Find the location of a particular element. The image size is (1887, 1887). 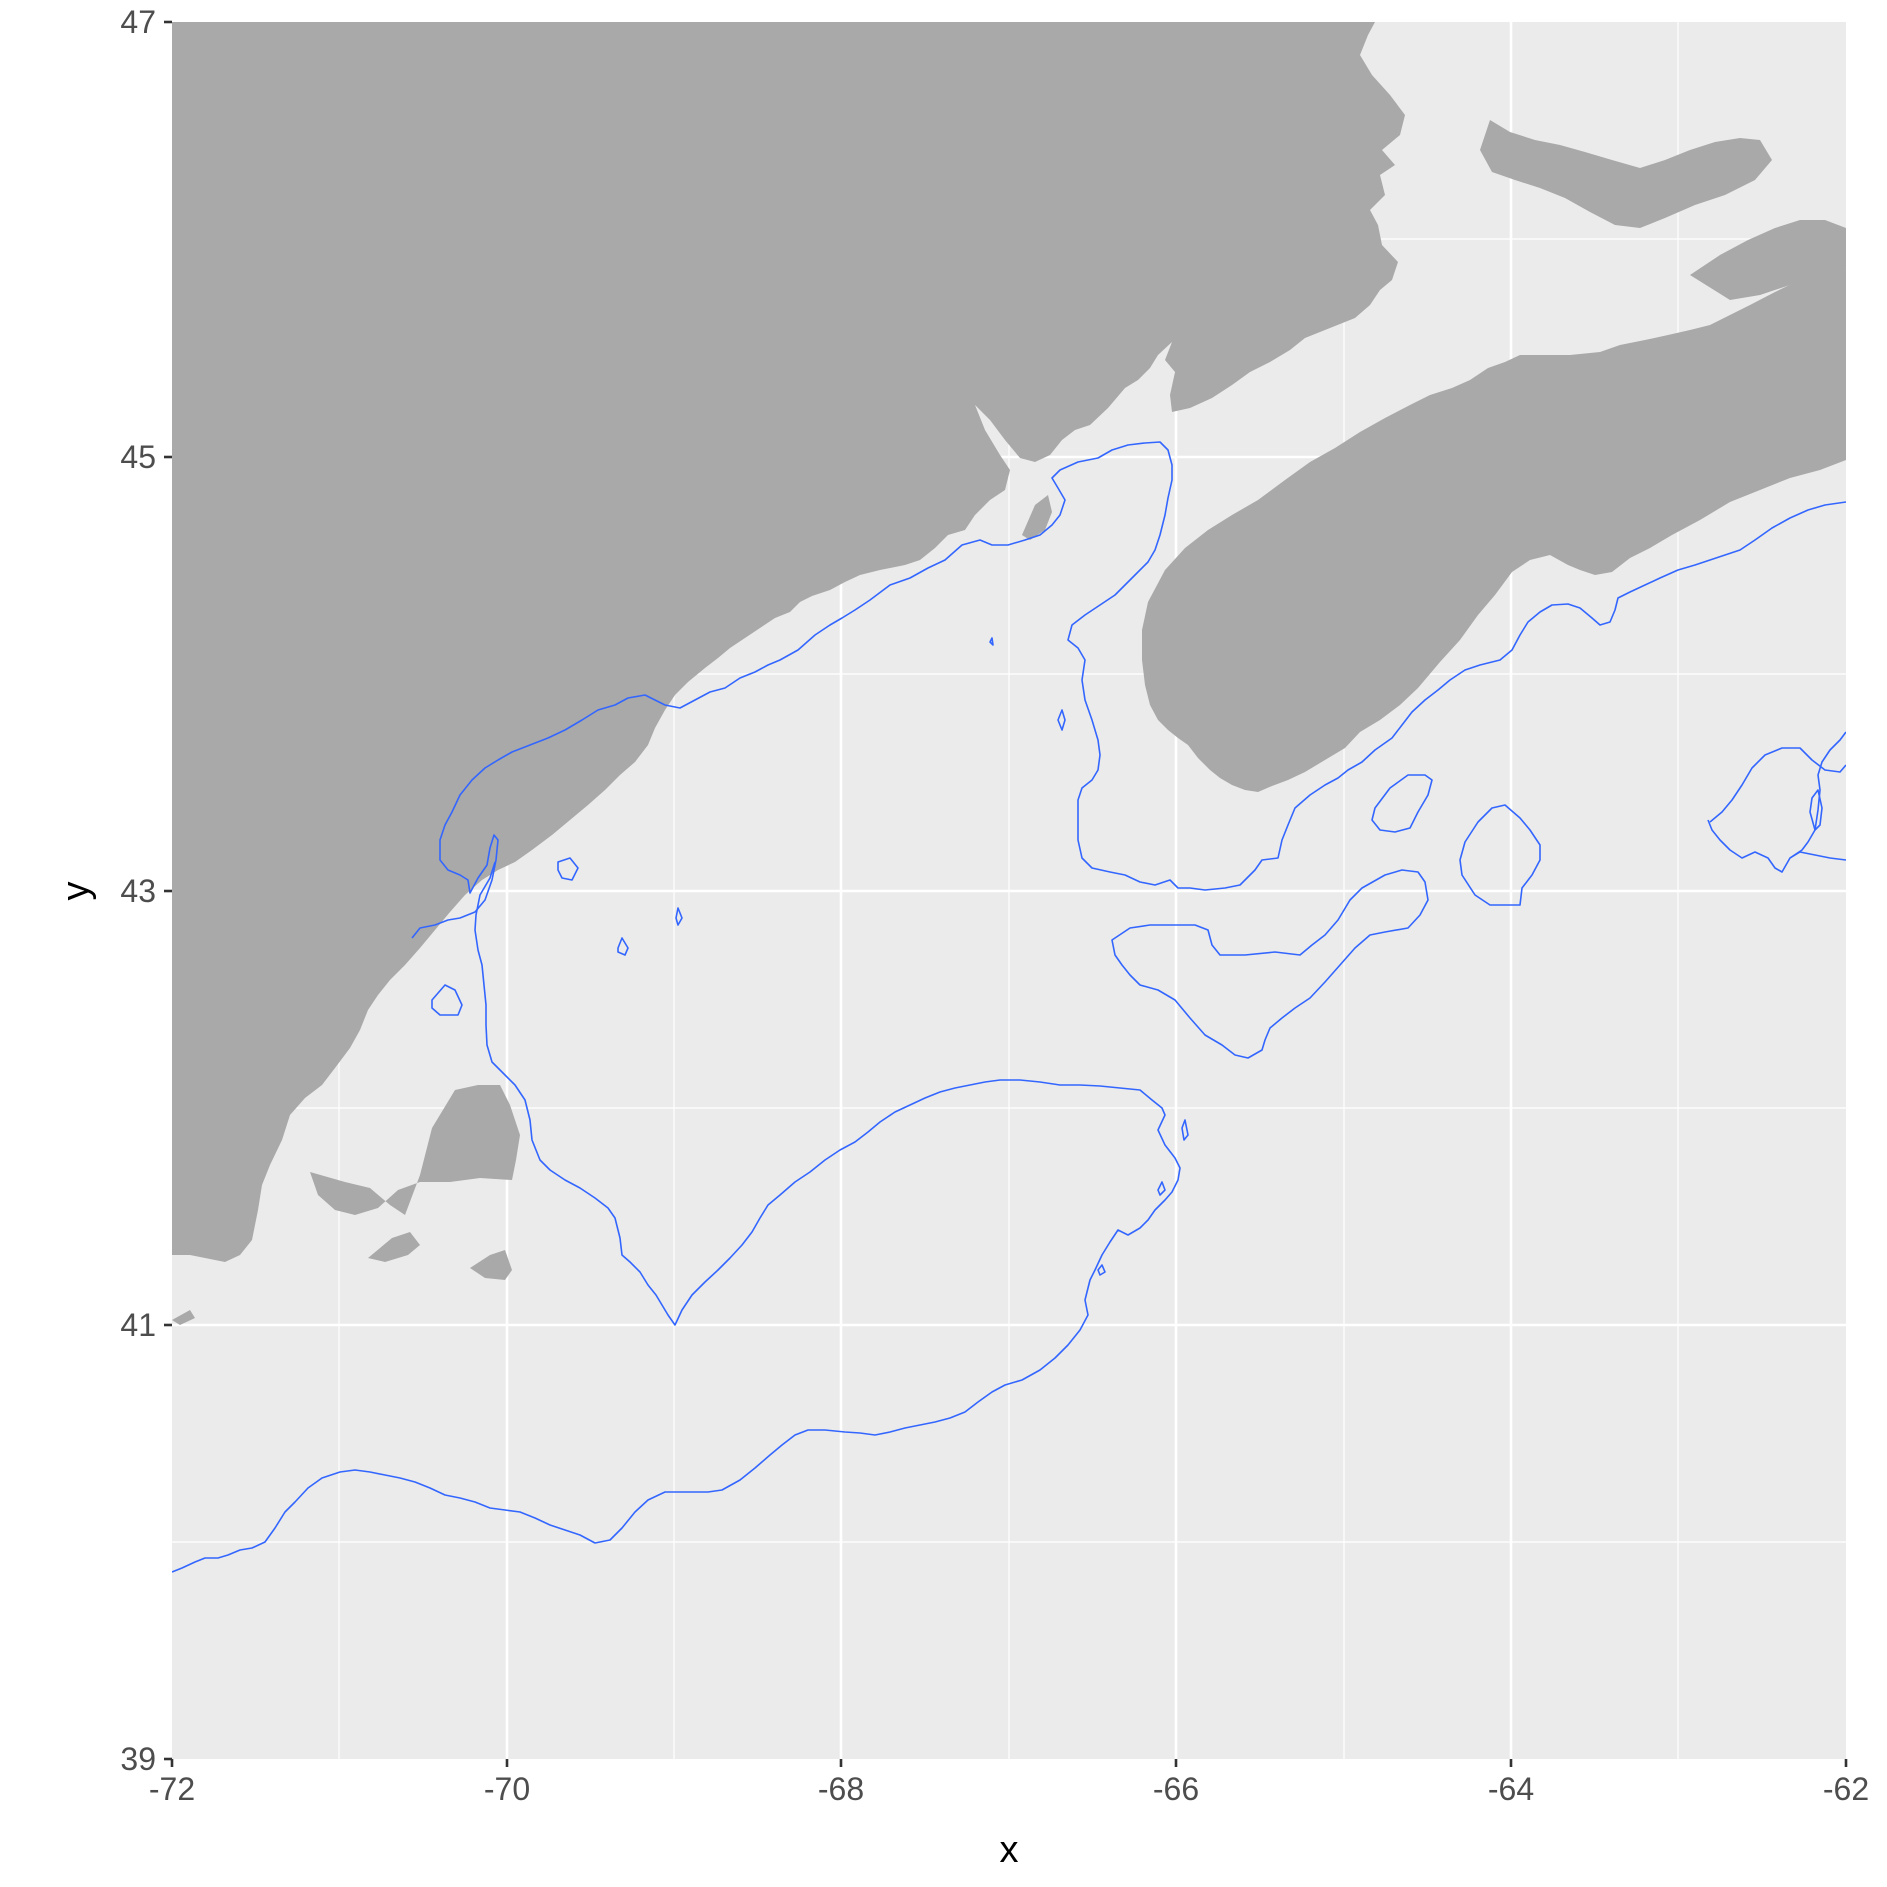

landmass-coast-strip is located at coordinates (183, 1317).